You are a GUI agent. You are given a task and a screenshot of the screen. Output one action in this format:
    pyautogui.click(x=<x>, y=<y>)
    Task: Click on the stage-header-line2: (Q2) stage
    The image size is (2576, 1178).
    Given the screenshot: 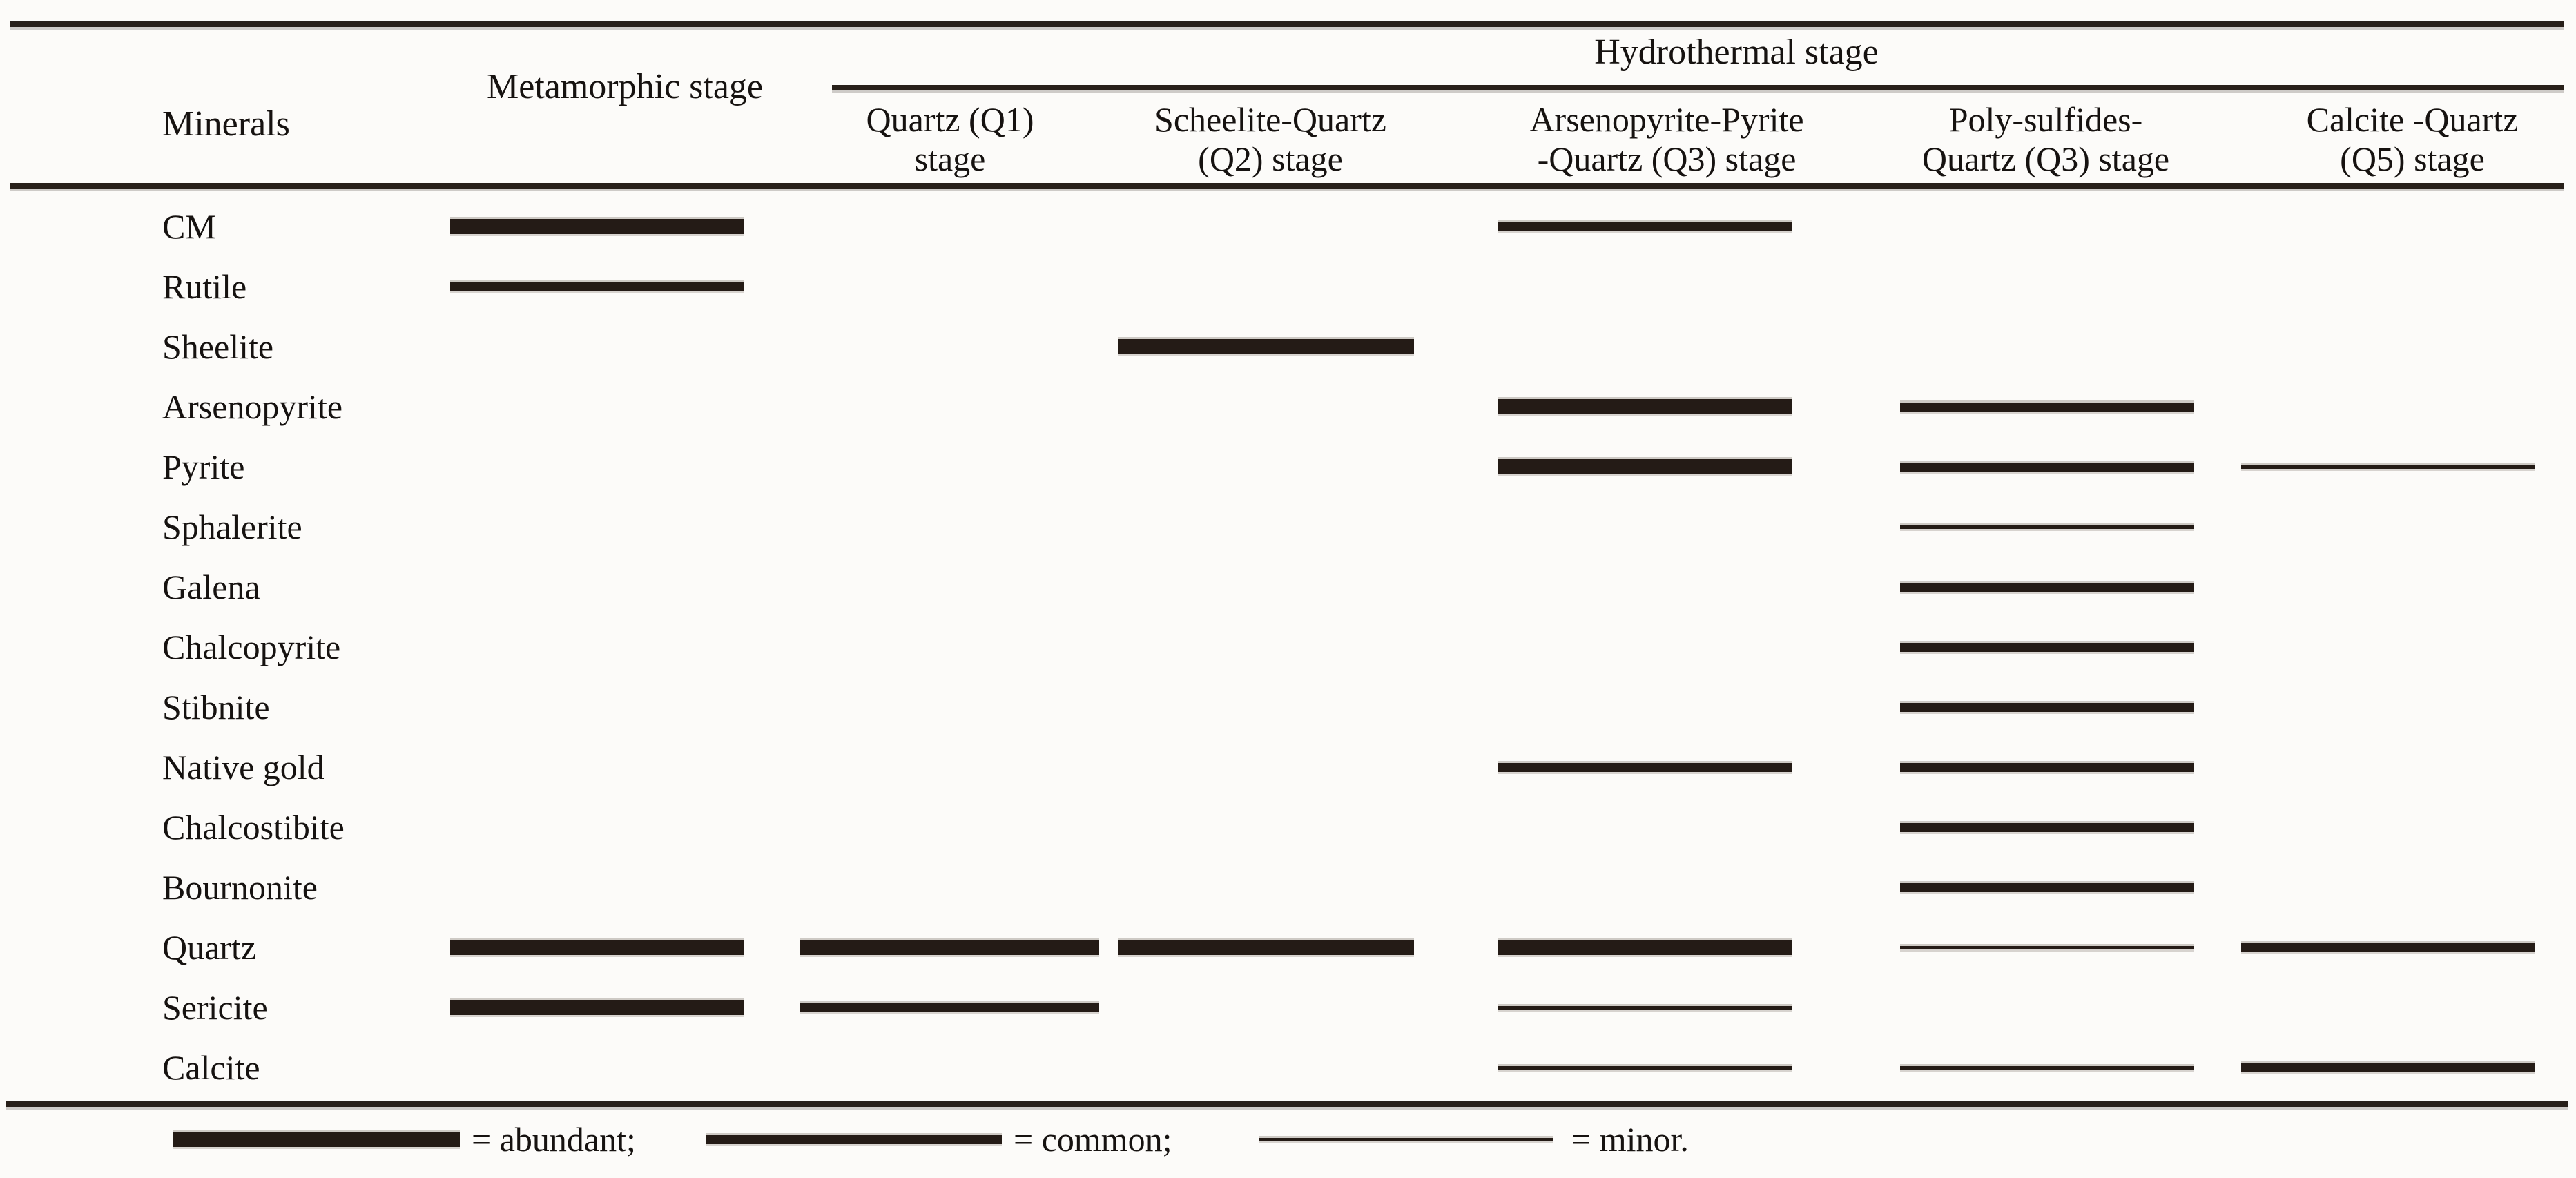 What is the action you would take?
    pyautogui.click(x=1271, y=158)
    